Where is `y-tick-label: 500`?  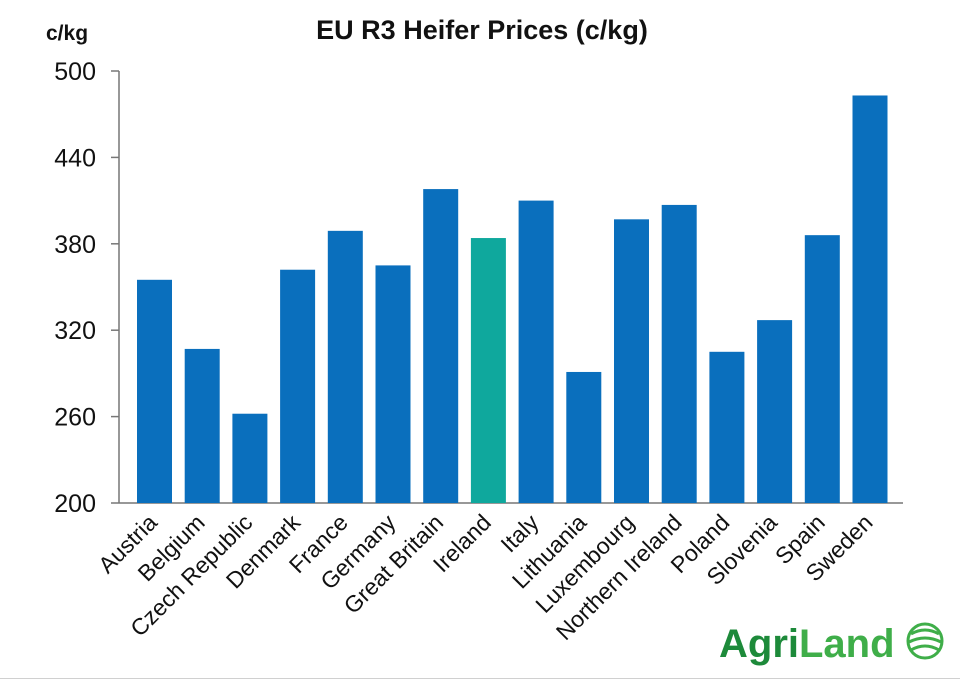 y-tick-label: 500 is located at coordinates (75, 72).